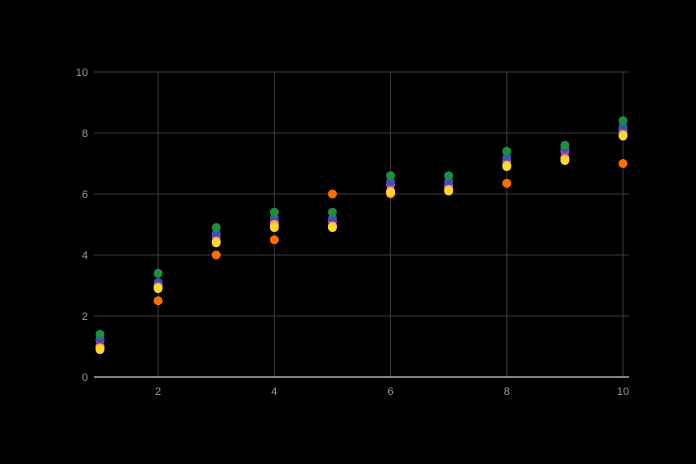 The height and width of the screenshot is (464, 696). What do you see at coordinates (85, 134) in the screenshot?
I see `y-tick-label: 8` at bounding box center [85, 134].